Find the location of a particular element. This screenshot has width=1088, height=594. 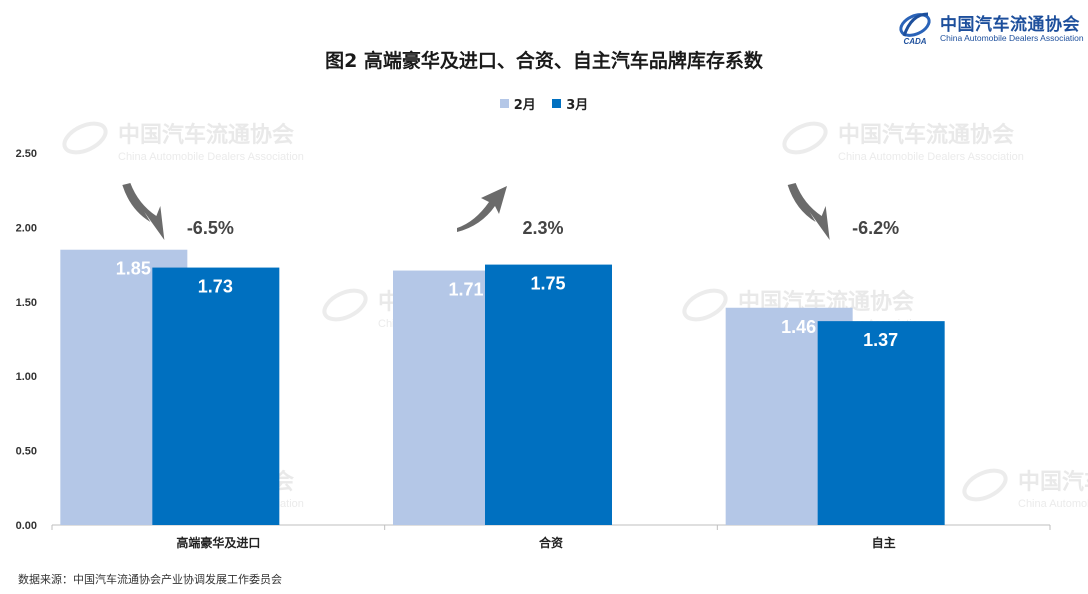

logo-mark-text: CADA is located at coordinates (914, 41).